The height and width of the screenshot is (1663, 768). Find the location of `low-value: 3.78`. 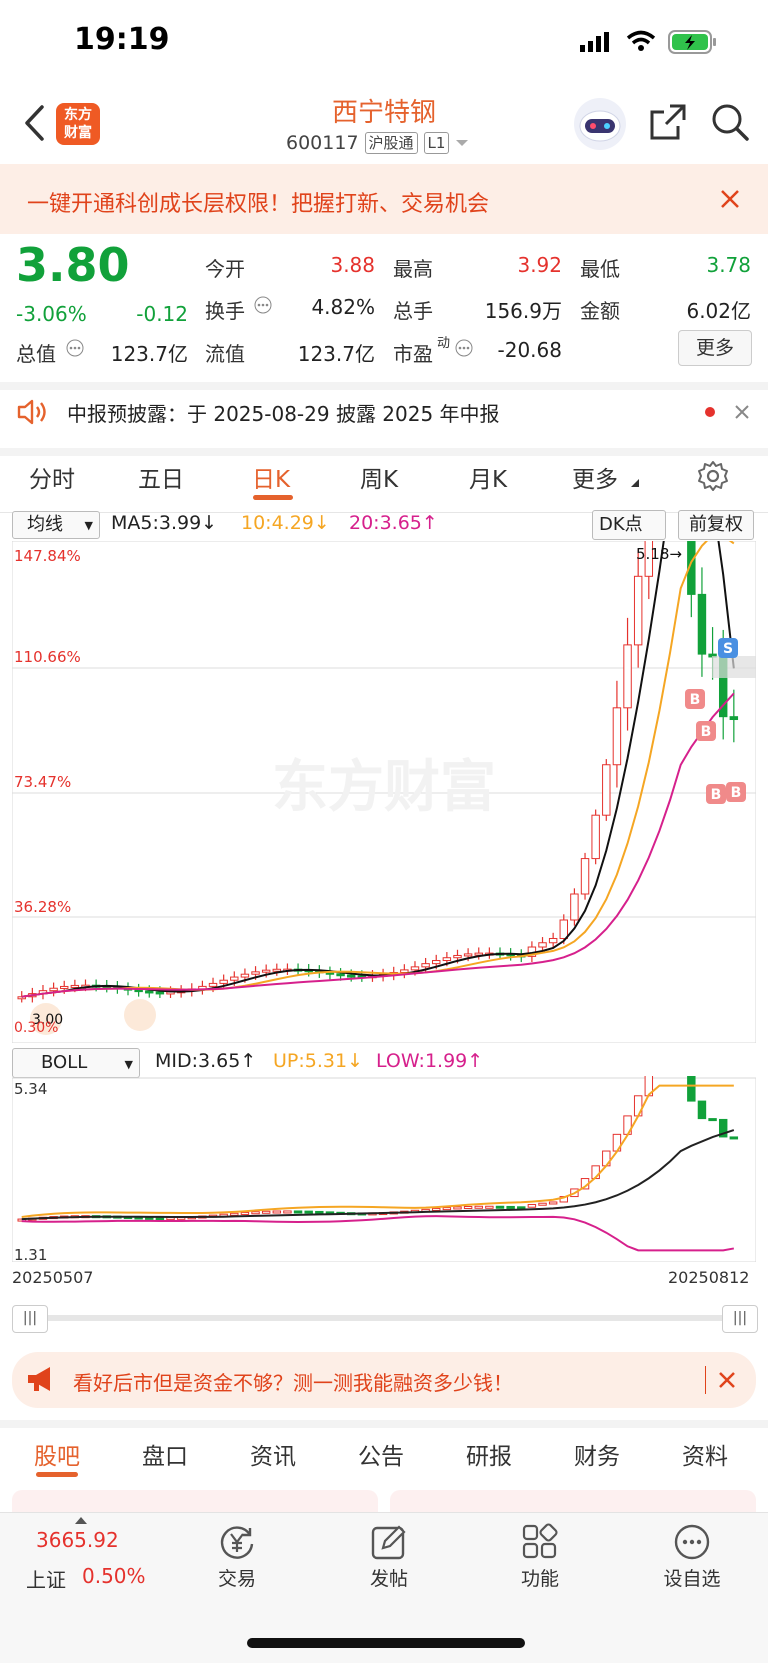

low-value: 3.78 is located at coordinates (728, 265).